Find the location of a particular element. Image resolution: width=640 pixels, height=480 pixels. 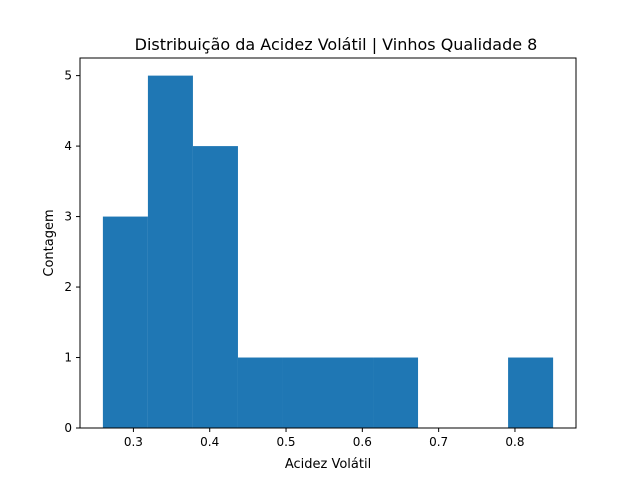

x-tick-label: 0.6 is located at coordinates (362, 442).